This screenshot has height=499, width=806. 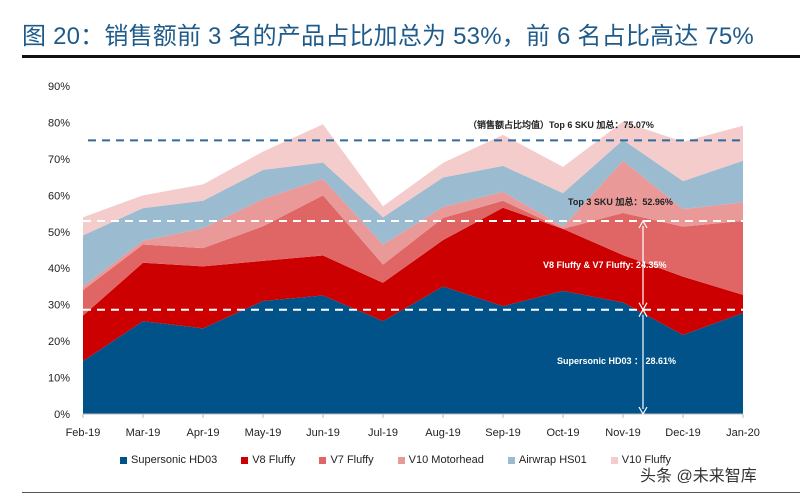 I want to click on figure-title: 图 20：销售额前 3 名的产品占比加总为 53%，前 6 名占比高达 75%, so click(x=388, y=36).